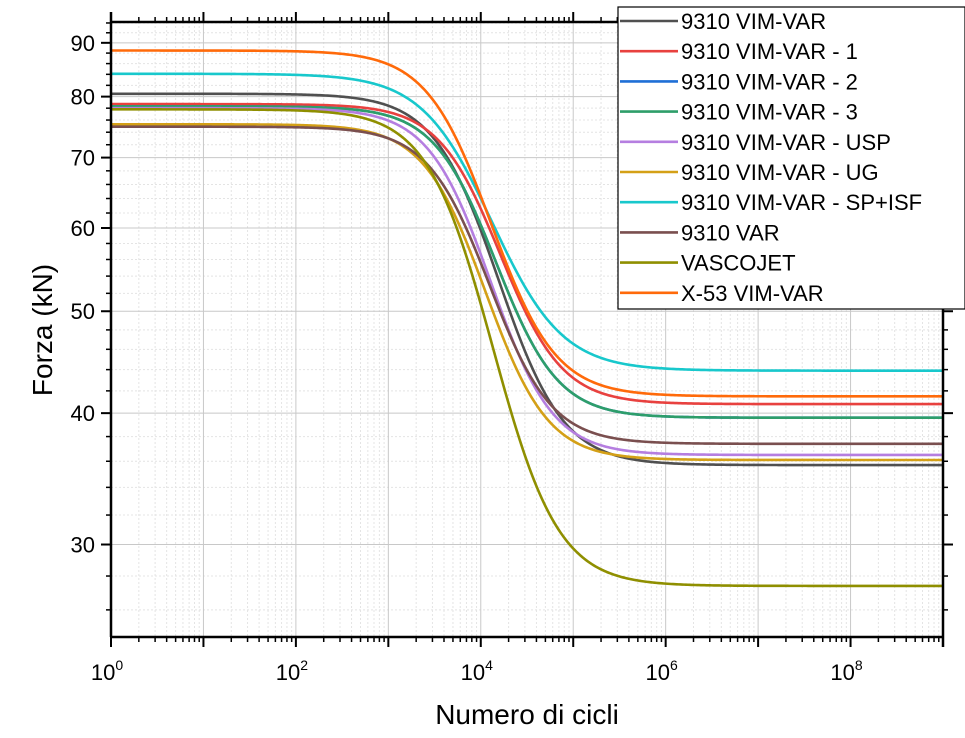 The width and height of the screenshot is (965, 738). What do you see at coordinates (42, 330) in the screenshot?
I see `y-axis-title: Forza (kN)` at bounding box center [42, 330].